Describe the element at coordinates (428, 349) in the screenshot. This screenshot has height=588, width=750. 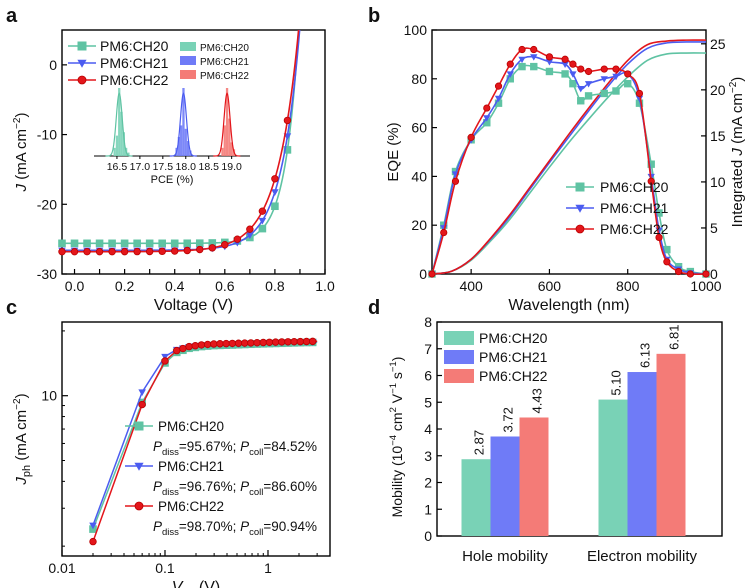
I see `y-tick-label: 7` at that location.